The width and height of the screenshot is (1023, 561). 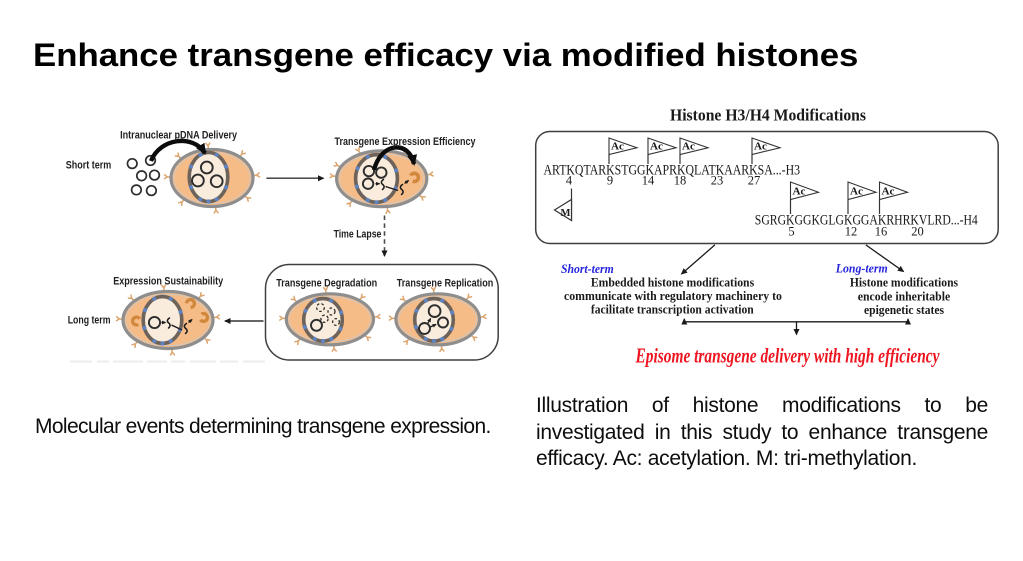 I want to click on svg-text: Histone modifications, so click(x=904, y=283).